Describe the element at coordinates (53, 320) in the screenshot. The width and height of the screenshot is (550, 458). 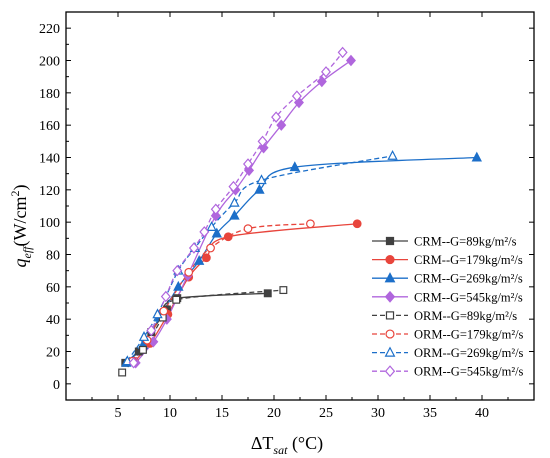
I see `y-tick-label: 40` at that location.